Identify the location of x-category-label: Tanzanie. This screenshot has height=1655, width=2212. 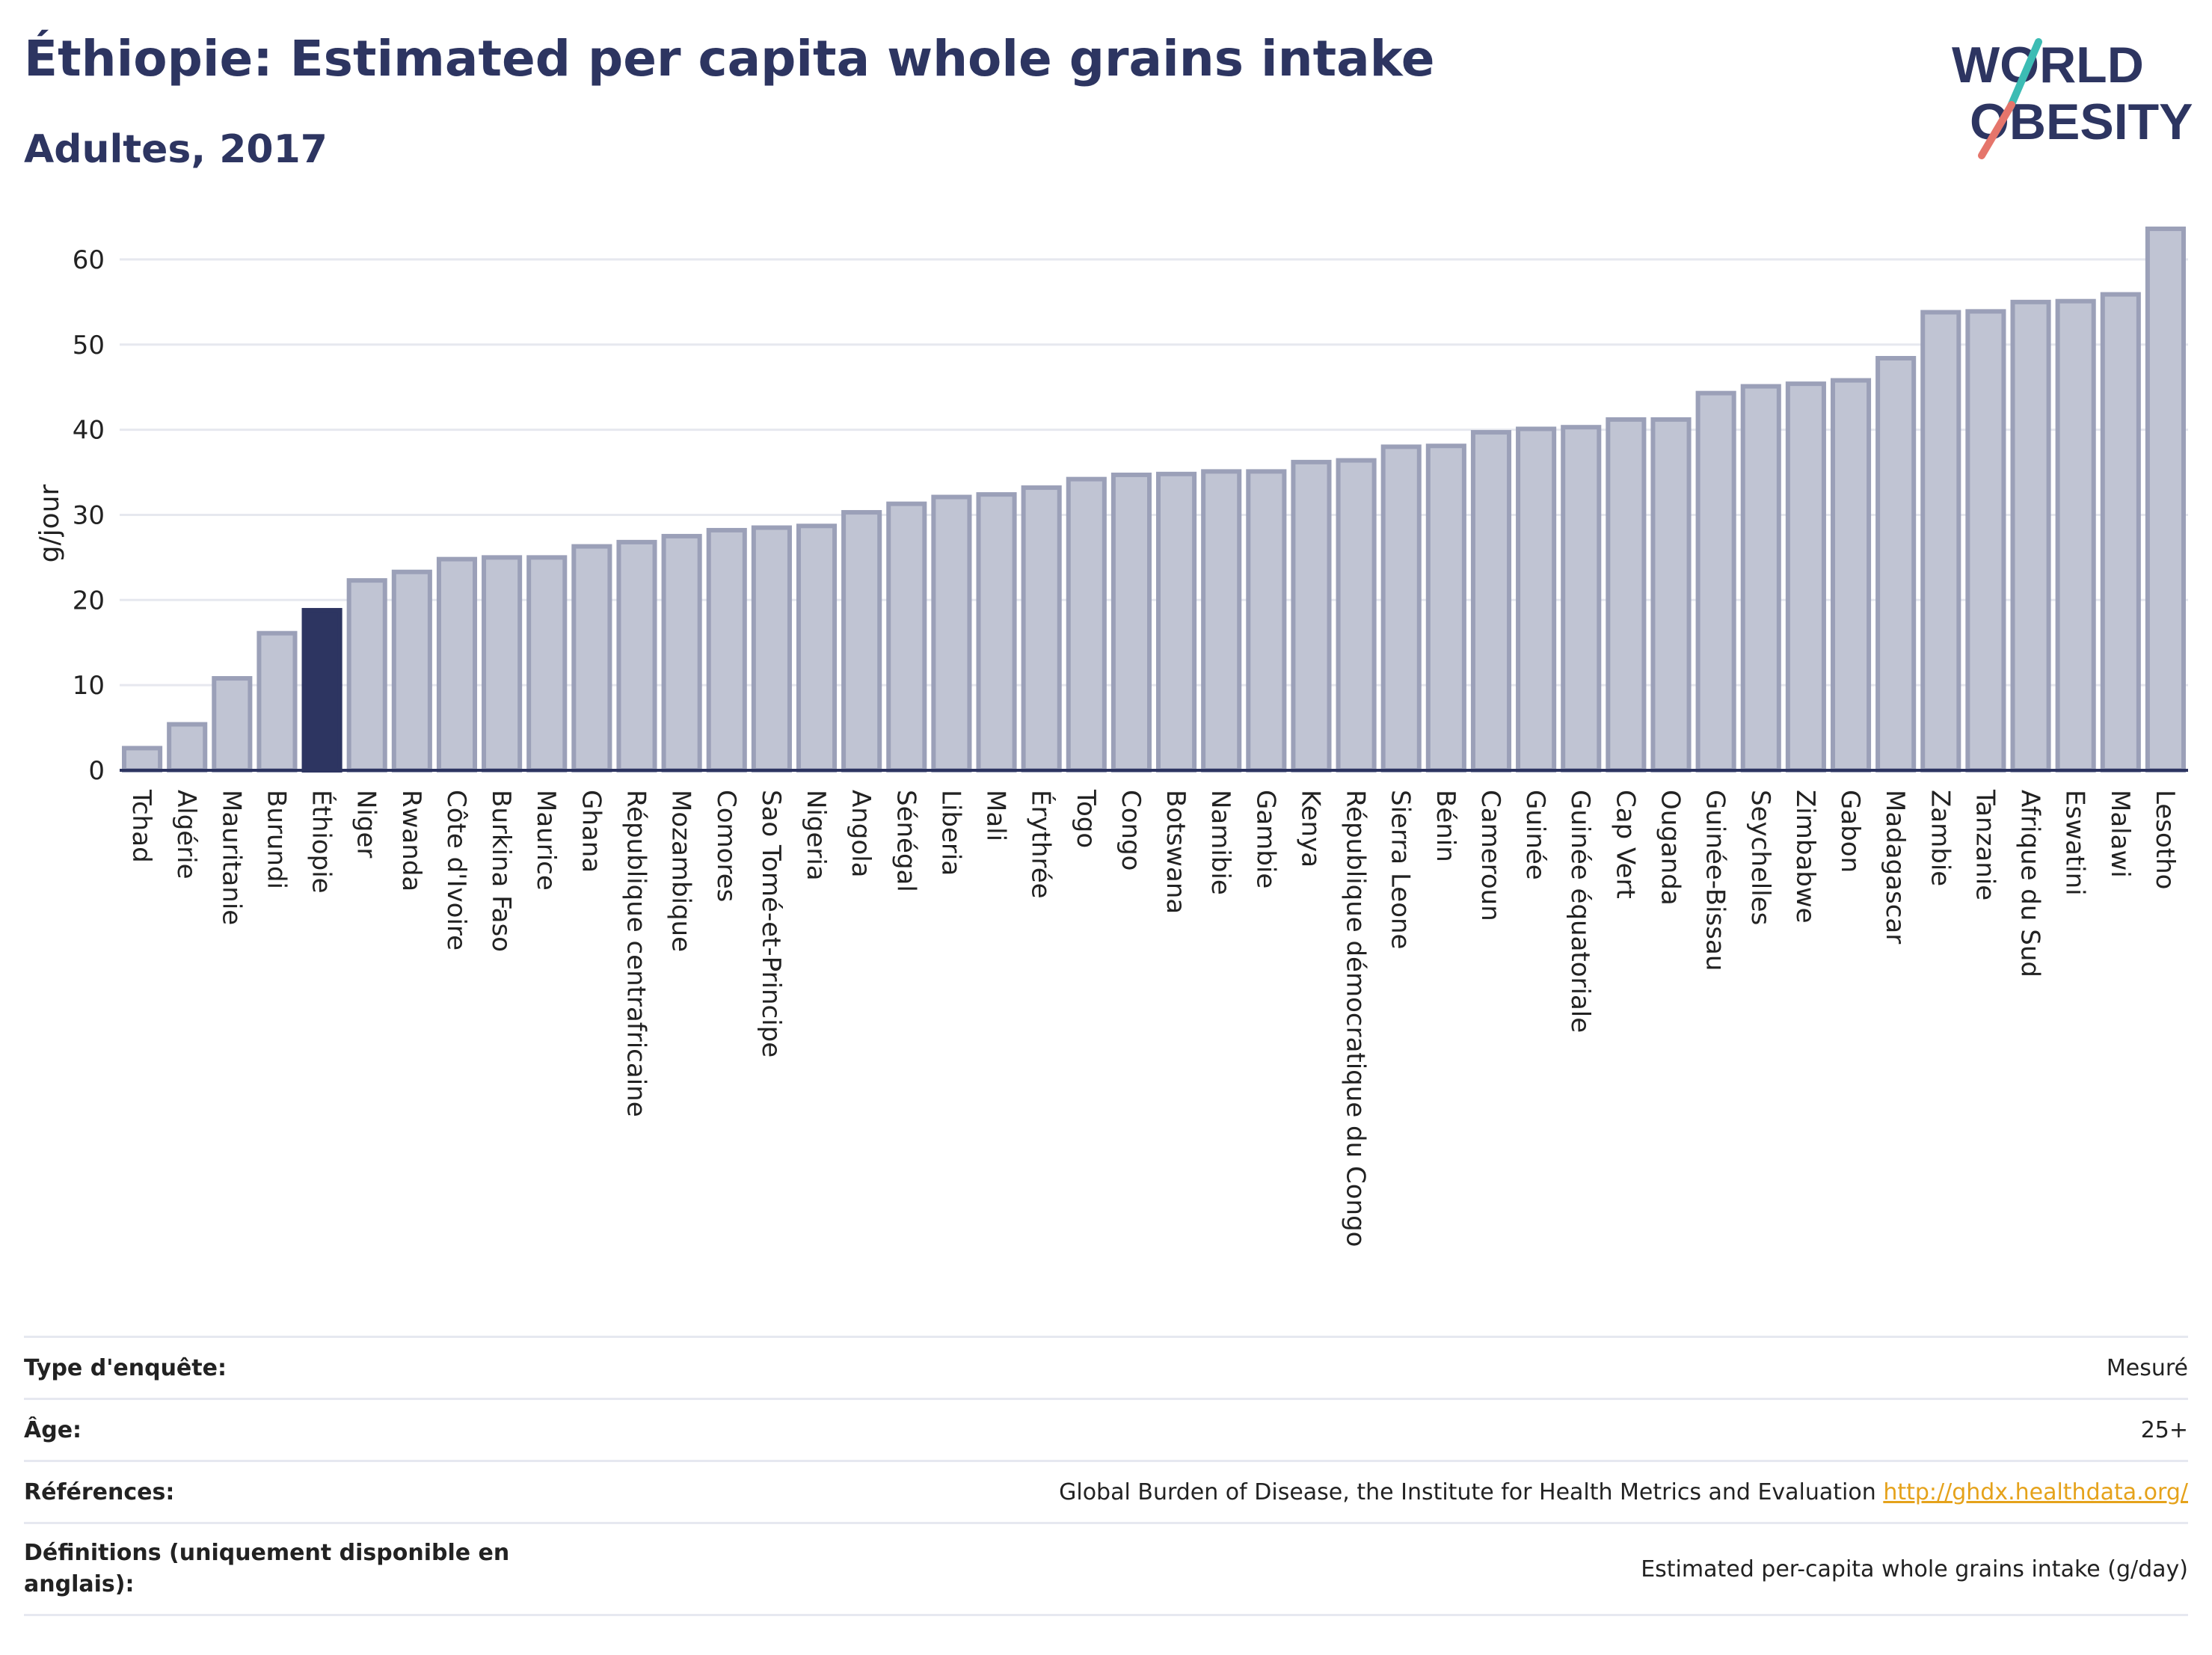
(1985, 844).